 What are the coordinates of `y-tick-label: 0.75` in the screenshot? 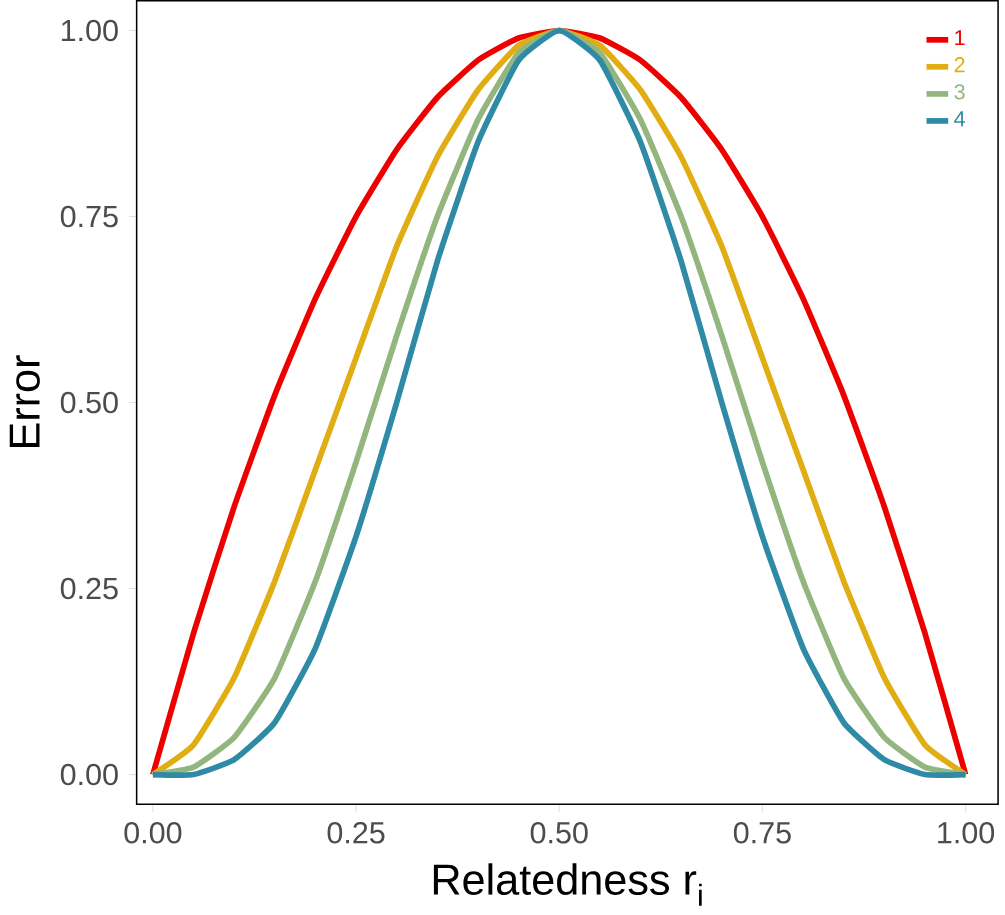 It's located at (89, 216).